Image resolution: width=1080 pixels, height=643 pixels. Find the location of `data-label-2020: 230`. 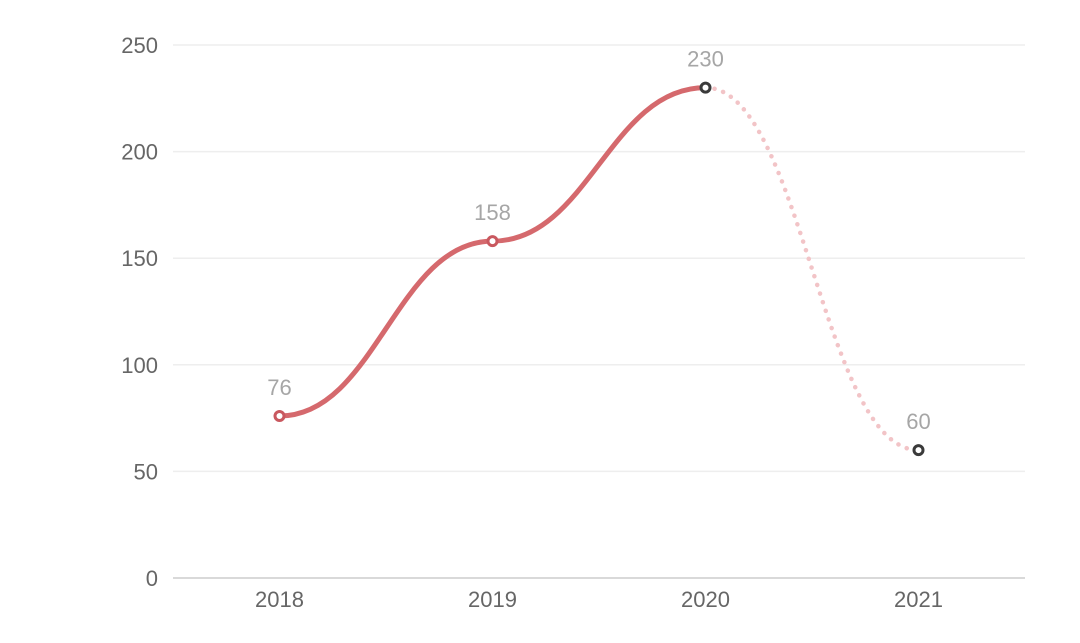

data-label-2020: 230 is located at coordinates (705, 59).